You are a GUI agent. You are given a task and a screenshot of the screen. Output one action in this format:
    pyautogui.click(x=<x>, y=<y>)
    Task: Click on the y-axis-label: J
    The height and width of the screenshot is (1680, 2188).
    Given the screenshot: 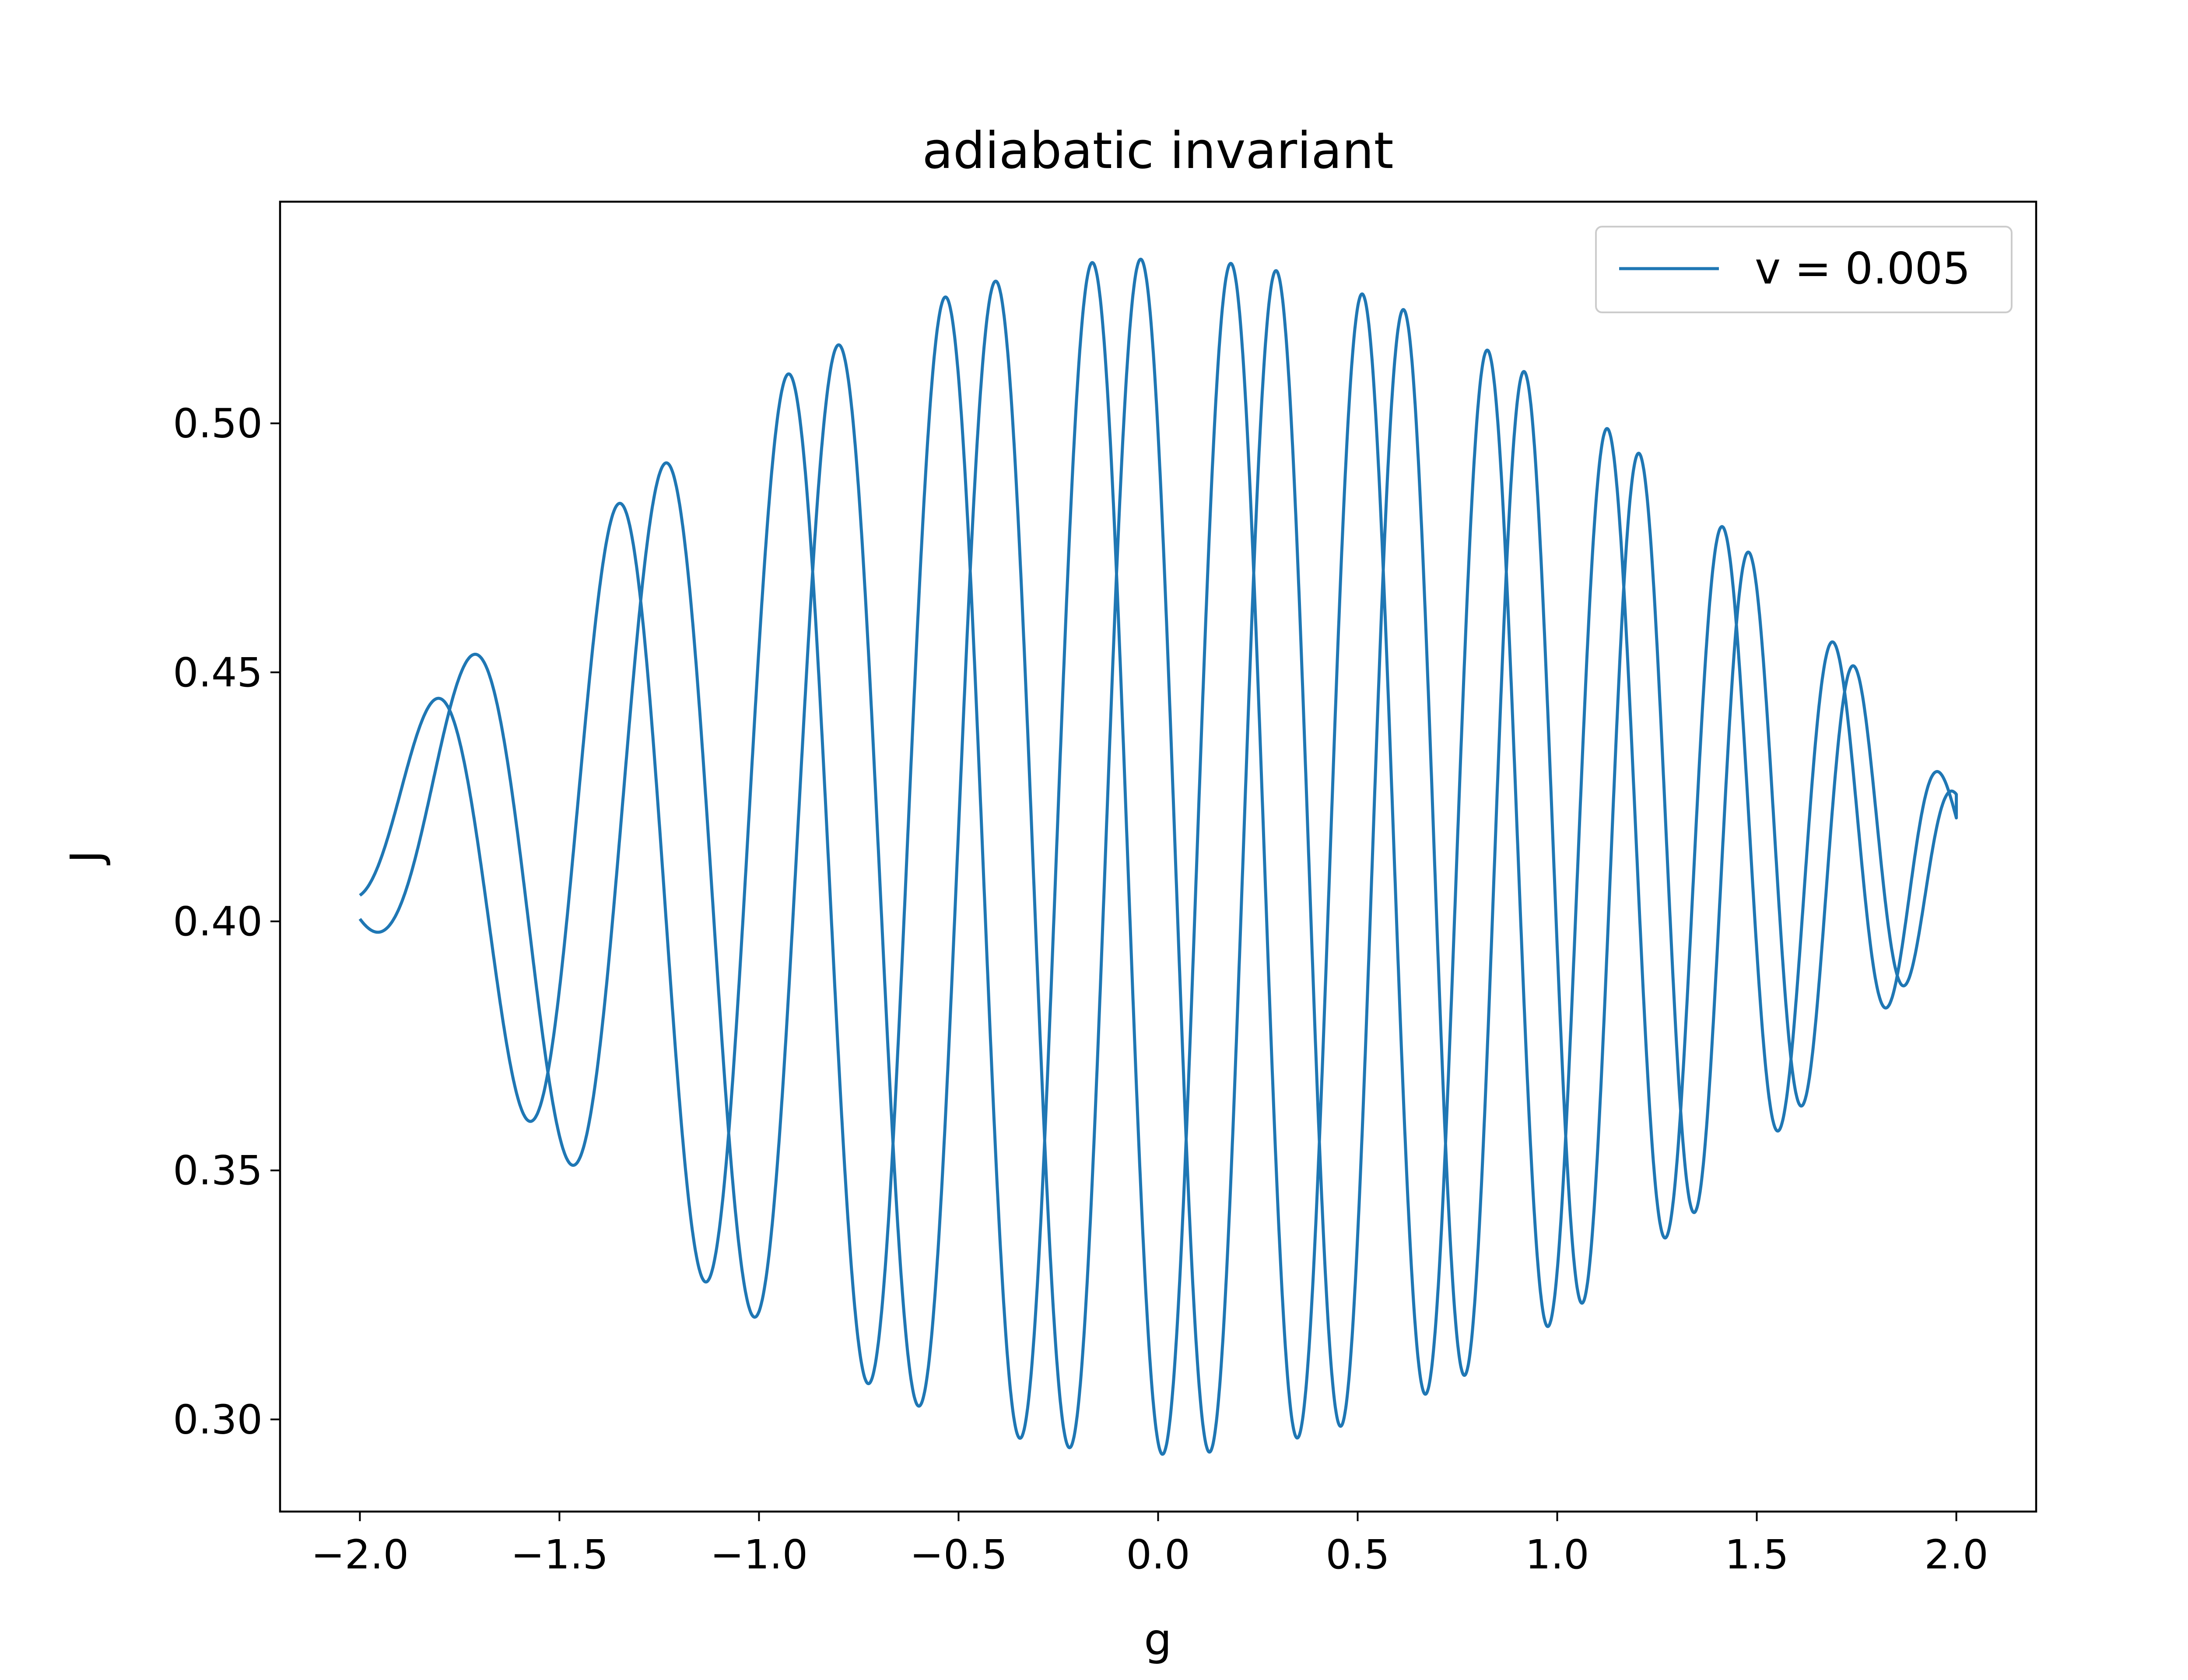 What is the action you would take?
    pyautogui.click(x=86, y=858)
    